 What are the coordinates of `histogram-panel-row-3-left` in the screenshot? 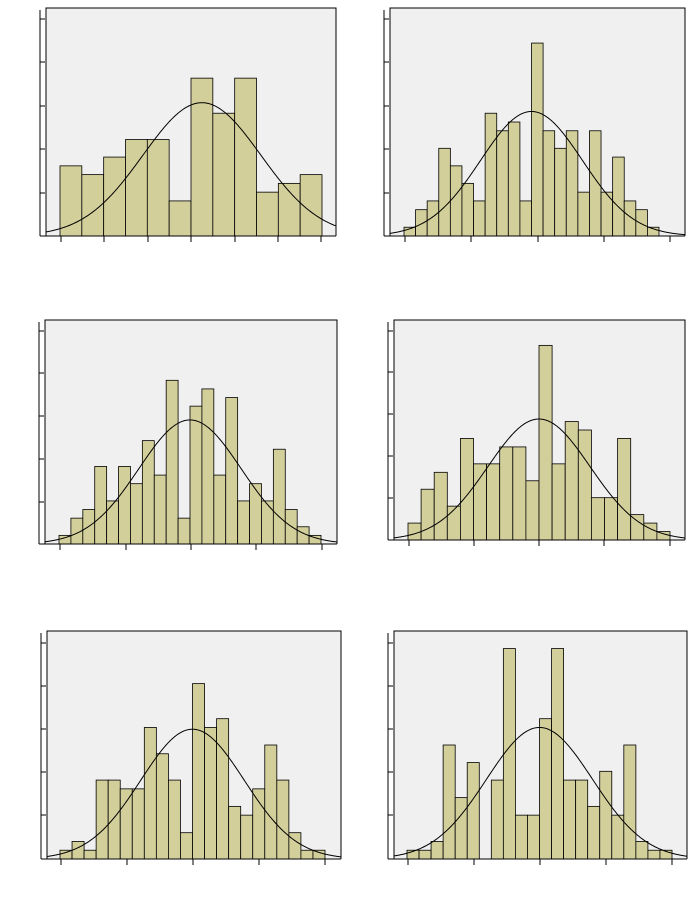 It's located at (191, 747).